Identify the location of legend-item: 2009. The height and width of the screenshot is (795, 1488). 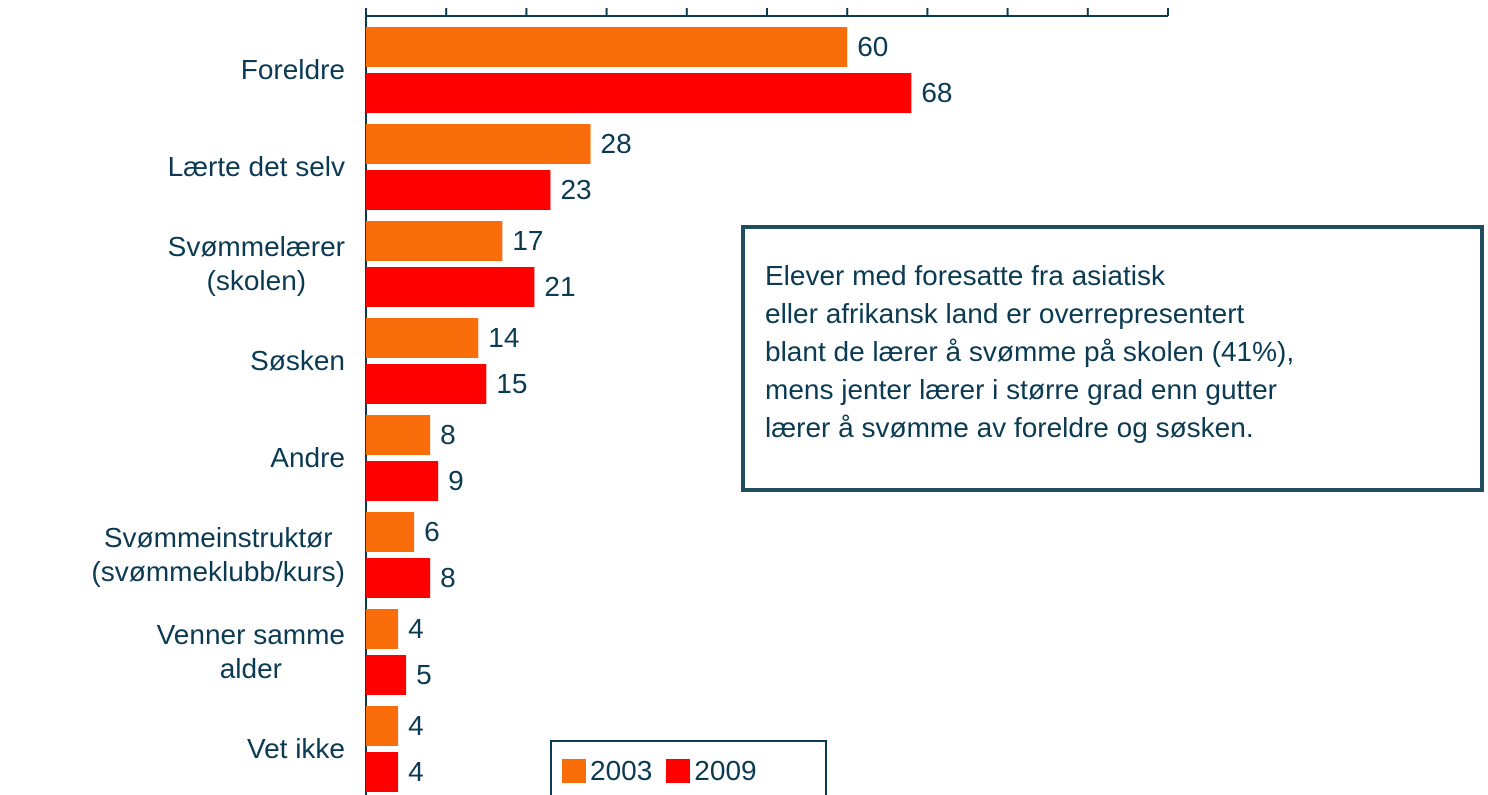
(711, 771).